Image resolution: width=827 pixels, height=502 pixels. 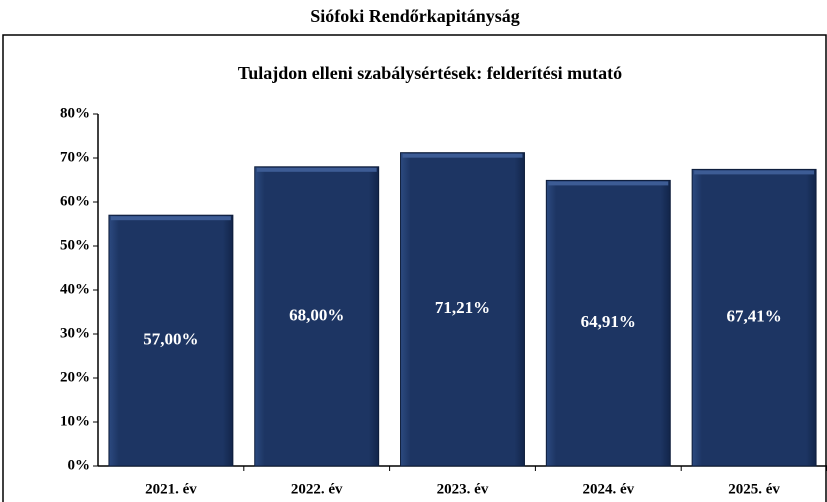 I want to click on y-tick-label: 20%, so click(x=75, y=377).